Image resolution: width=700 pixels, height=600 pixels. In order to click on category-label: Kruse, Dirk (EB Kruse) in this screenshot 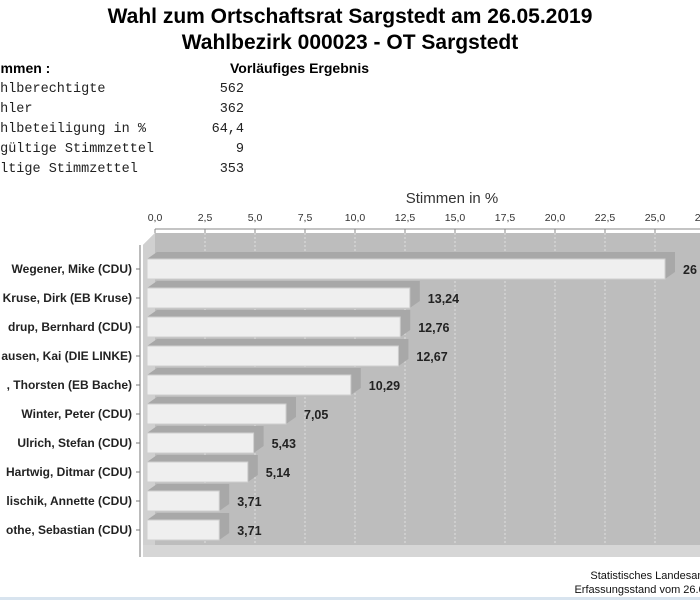, I will do `click(67, 298)`.